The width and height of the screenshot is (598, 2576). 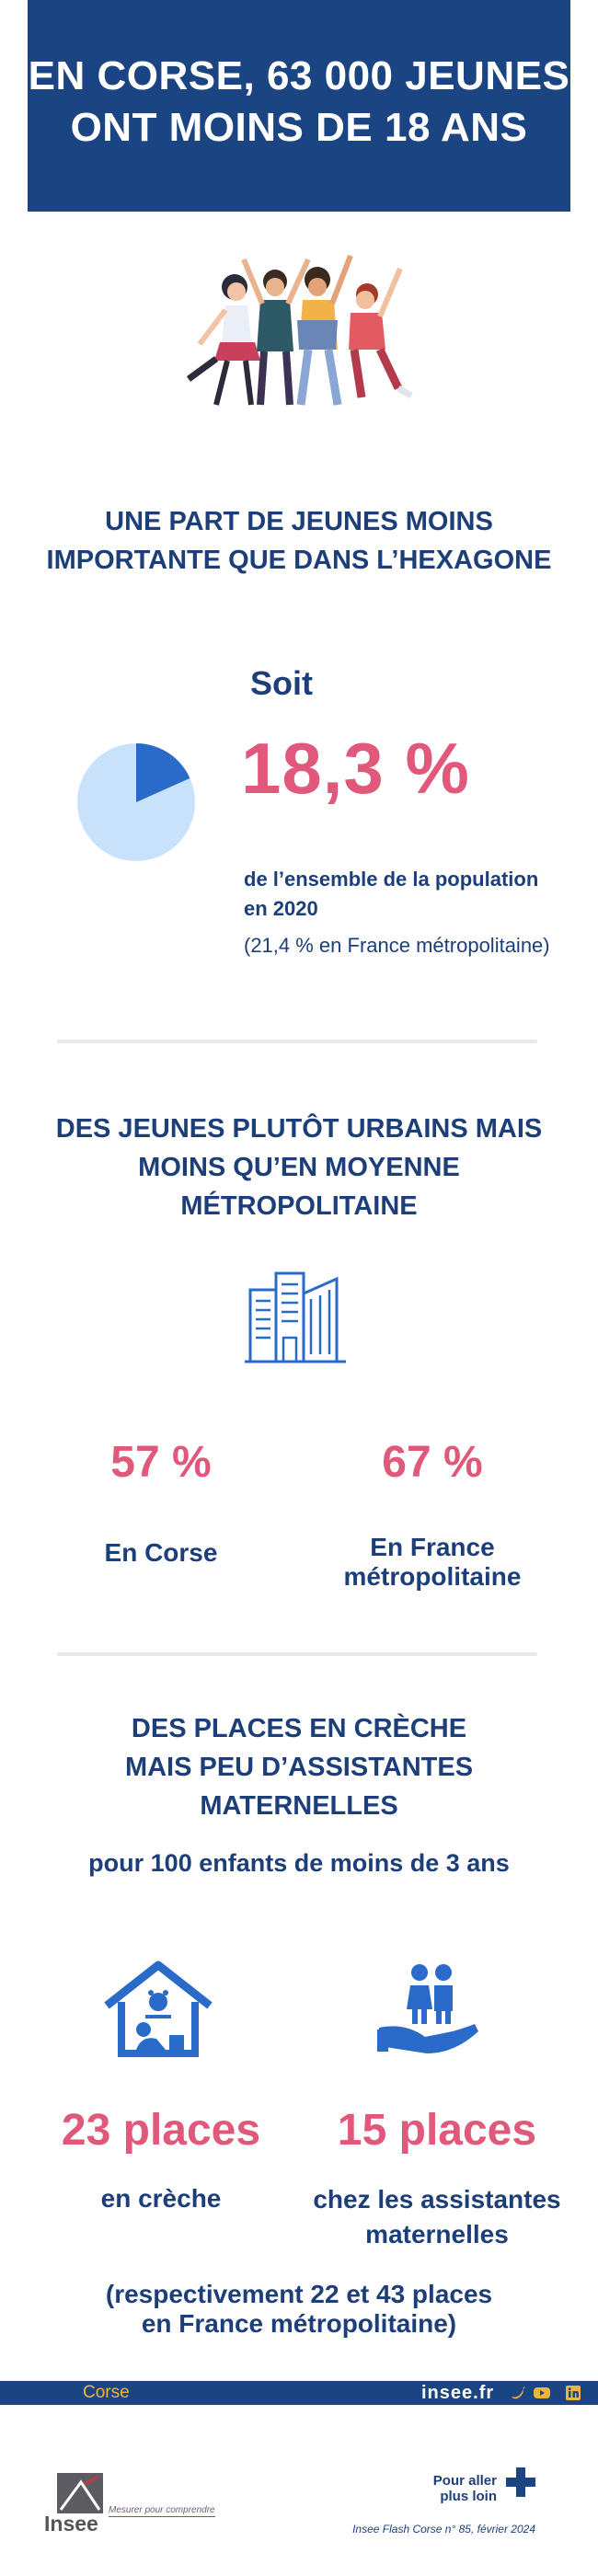 I want to click on footer-bar, so click(x=299, y=2393).